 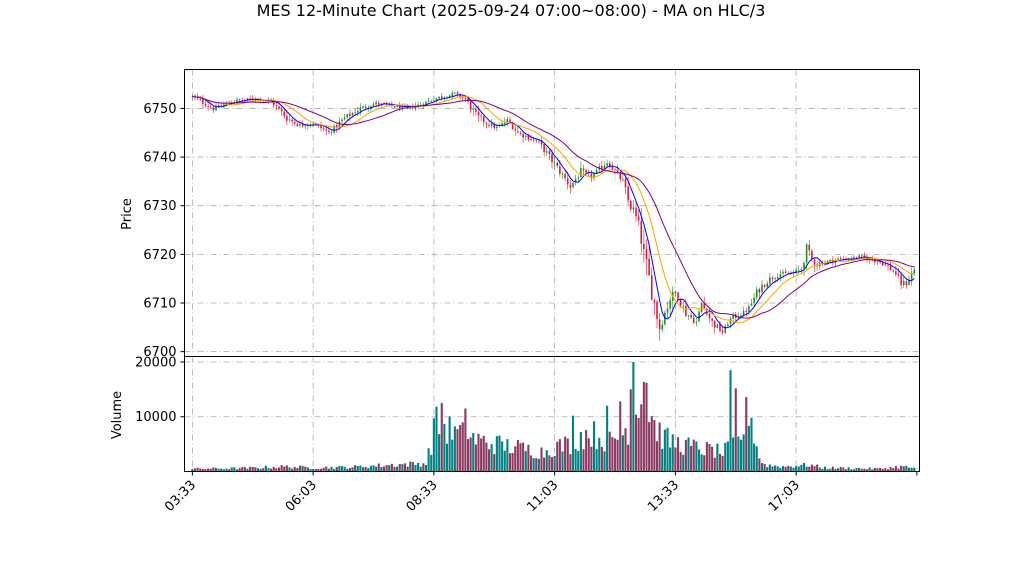 What do you see at coordinates (159, 352) in the screenshot?
I see `price-tick-label: 6700` at bounding box center [159, 352].